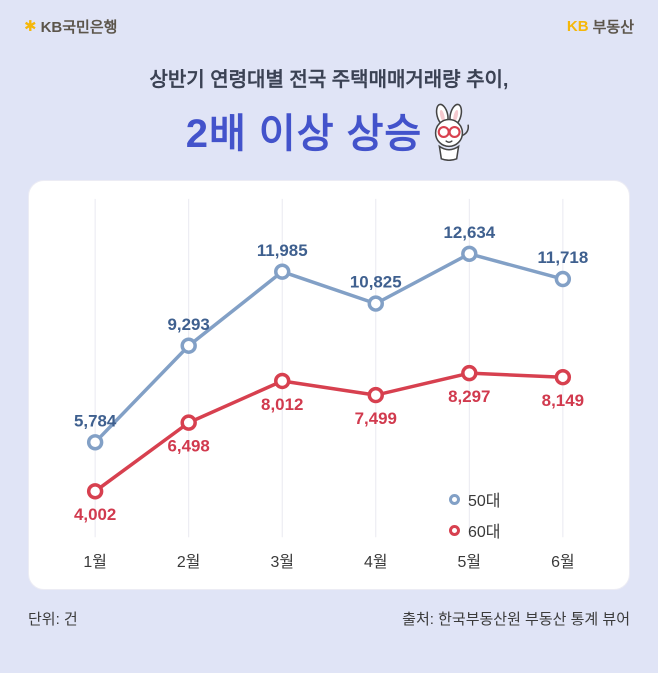 Image resolution: width=658 pixels, height=673 pixels. I want to click on series-line-60대, so click(329, 432).